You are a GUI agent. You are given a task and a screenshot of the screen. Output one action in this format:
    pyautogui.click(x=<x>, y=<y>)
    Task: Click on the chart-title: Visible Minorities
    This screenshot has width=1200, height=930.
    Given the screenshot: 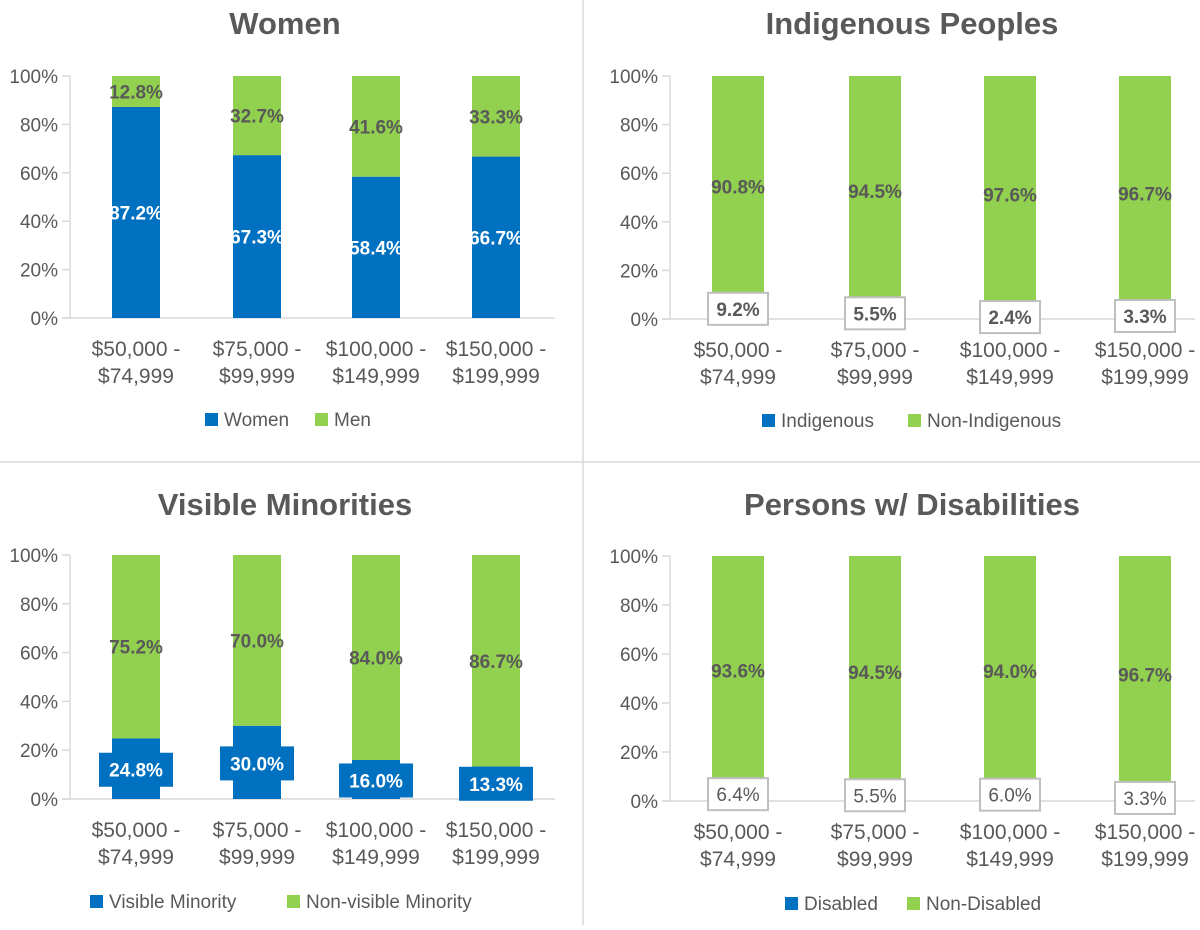 What is the action you would take?
    pyautogui.click(x=285, y=504)
    